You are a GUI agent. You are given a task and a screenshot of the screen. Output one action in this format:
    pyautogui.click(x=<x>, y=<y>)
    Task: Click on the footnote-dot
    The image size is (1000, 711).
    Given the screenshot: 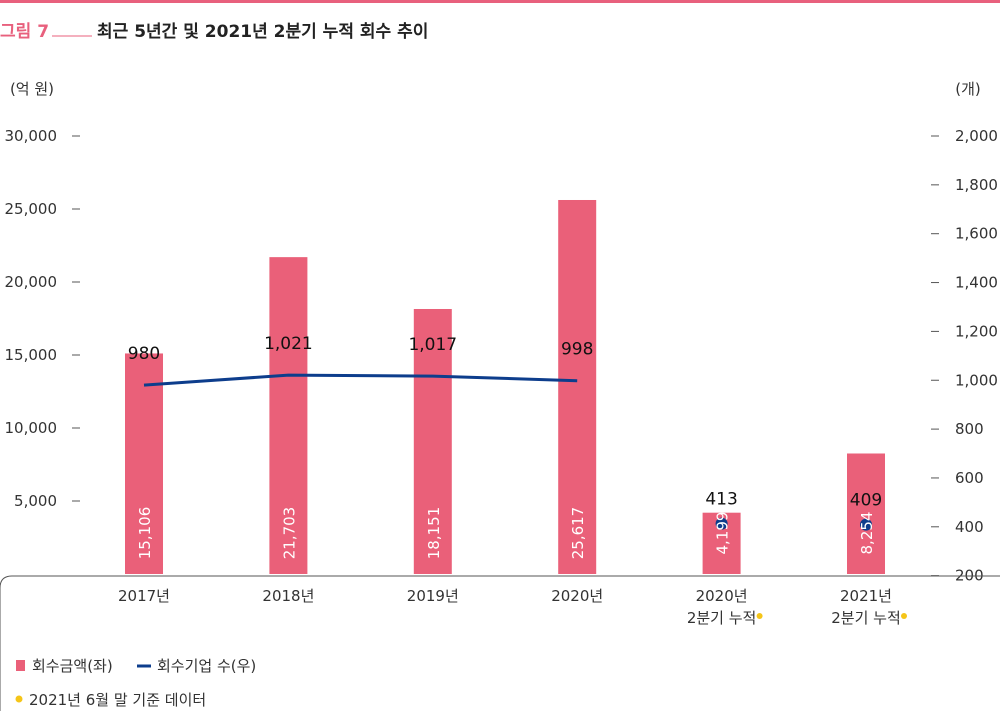 What is the action you would take?
    pyautogui.click(x=19, y=699)
    